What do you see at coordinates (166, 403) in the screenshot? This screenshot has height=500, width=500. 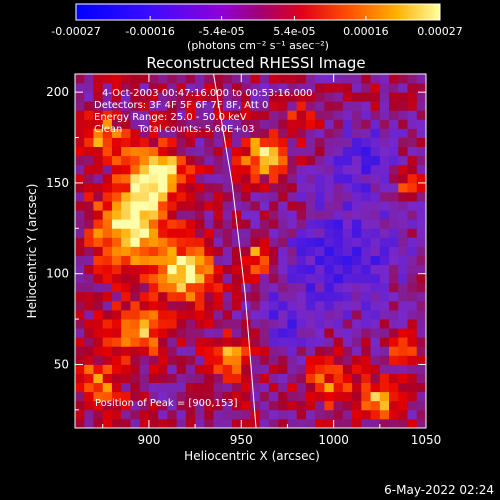 I see `peak-position: Position of Peak = [900,153]` at bounding box center [166, 403].